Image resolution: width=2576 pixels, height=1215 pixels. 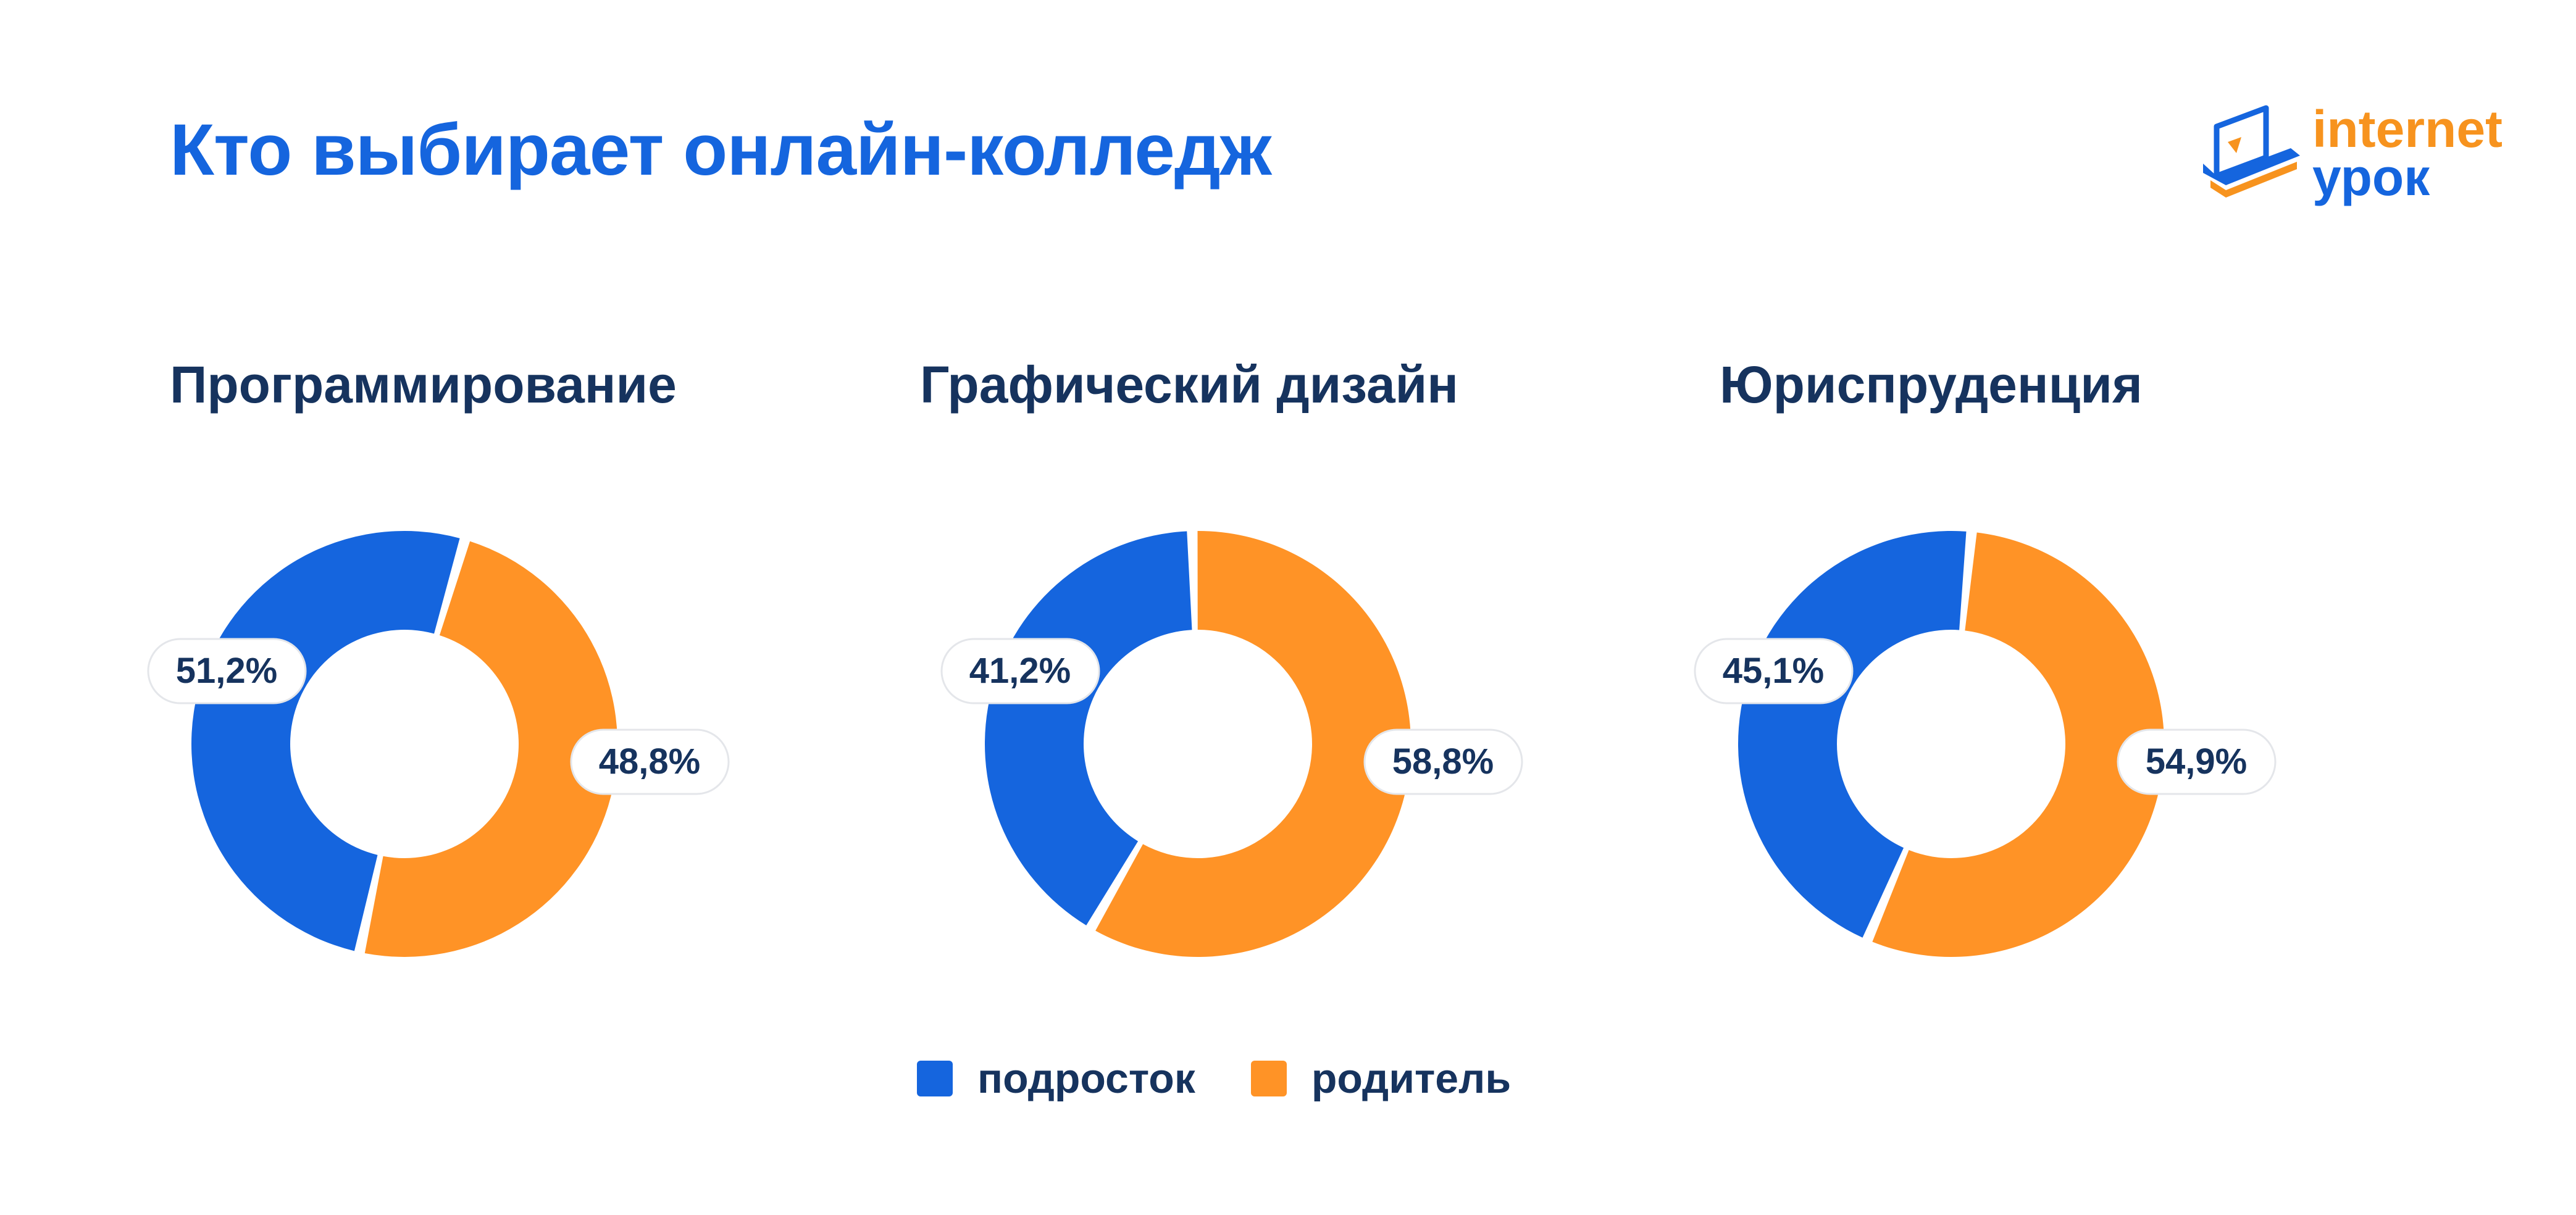 I want to click on legend-label-teen: подросток, so click(x=1086, y=1078).